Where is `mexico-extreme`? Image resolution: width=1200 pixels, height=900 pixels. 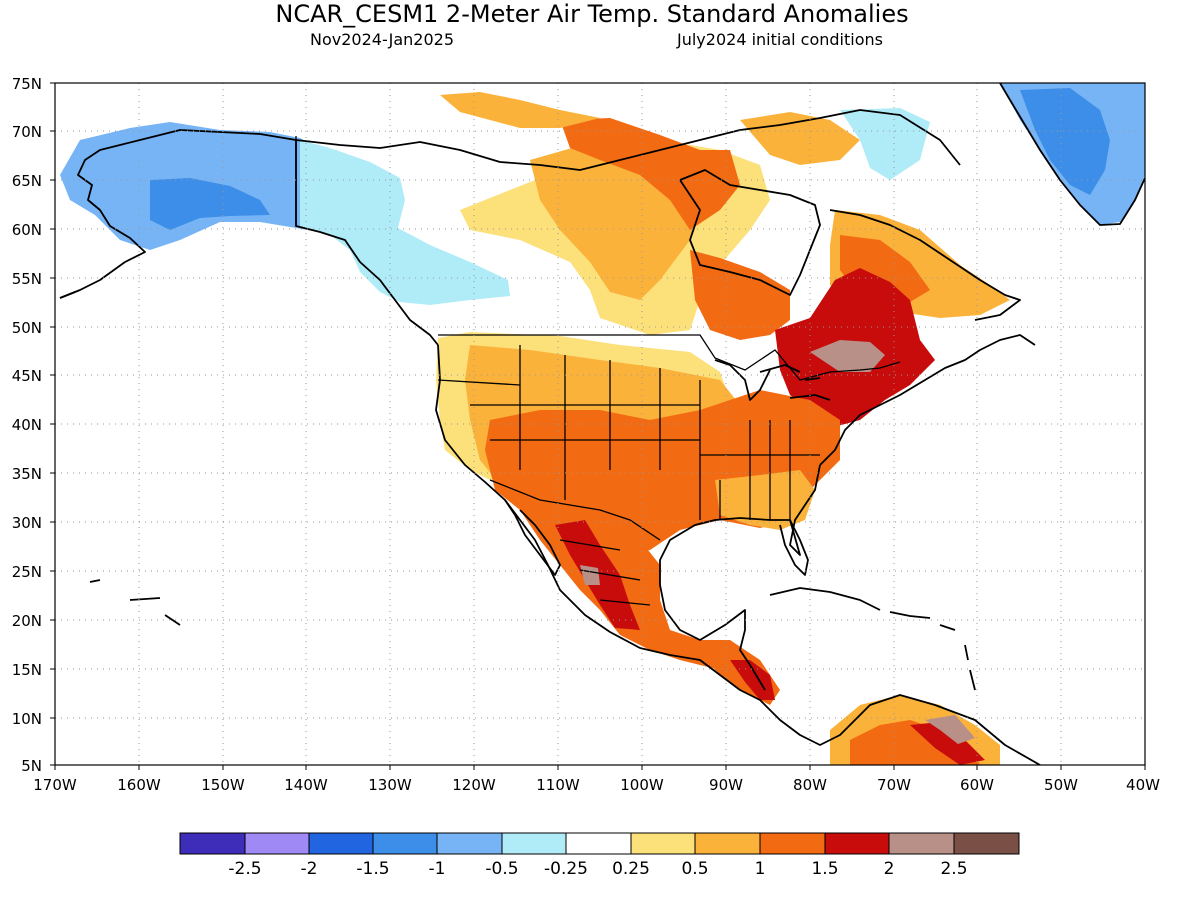 mexico-extreme is located at coordinates (590, 575).